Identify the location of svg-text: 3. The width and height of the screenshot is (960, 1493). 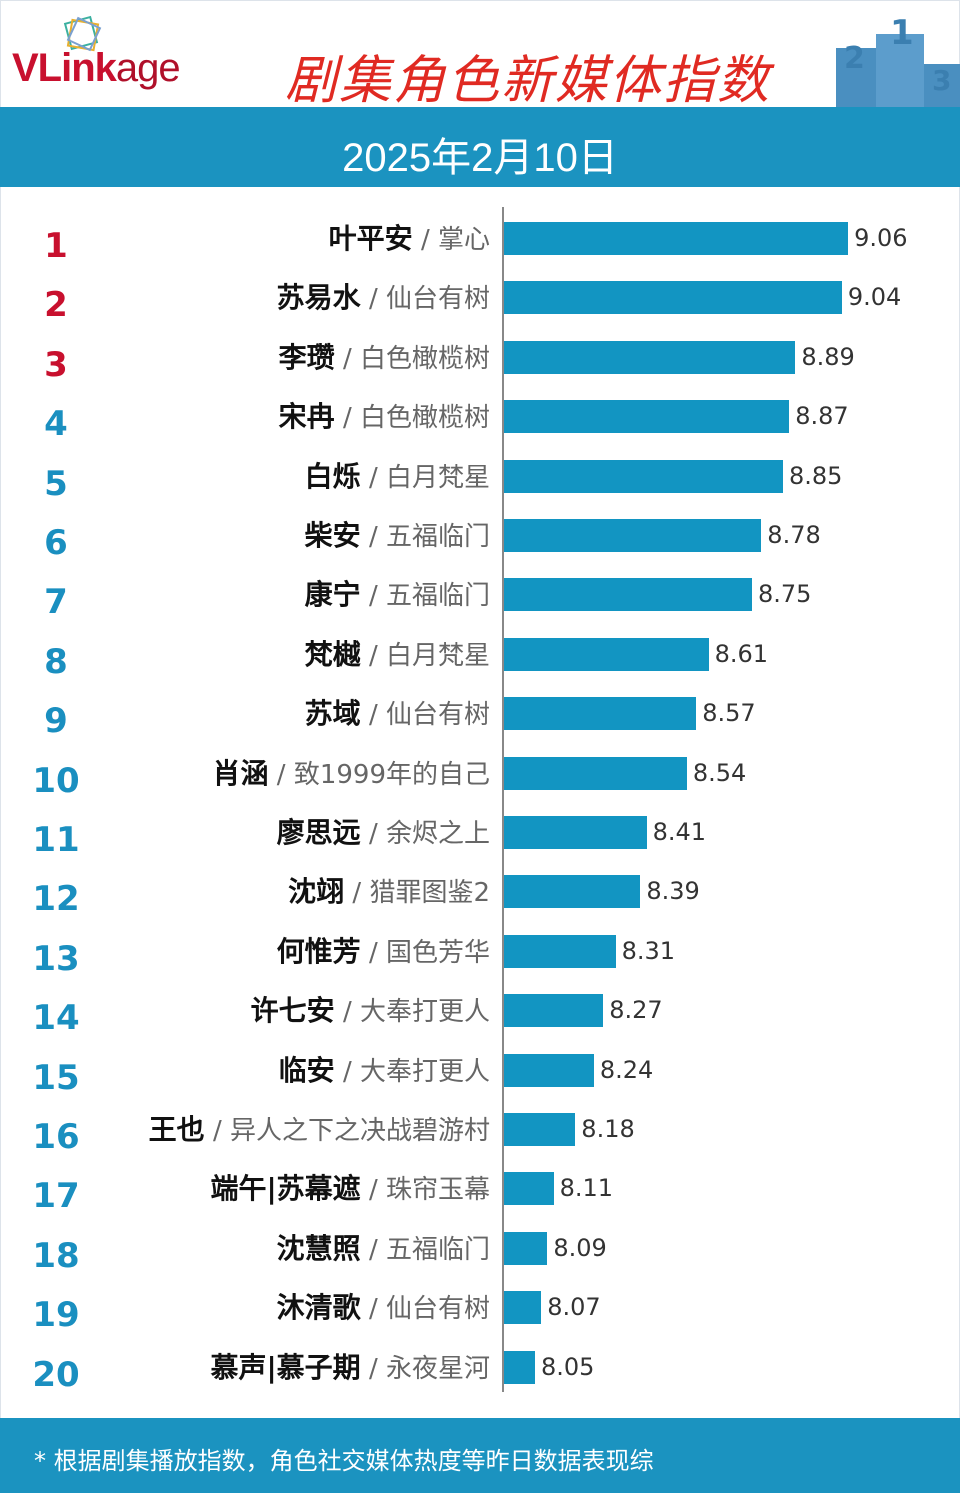
(941, 80).